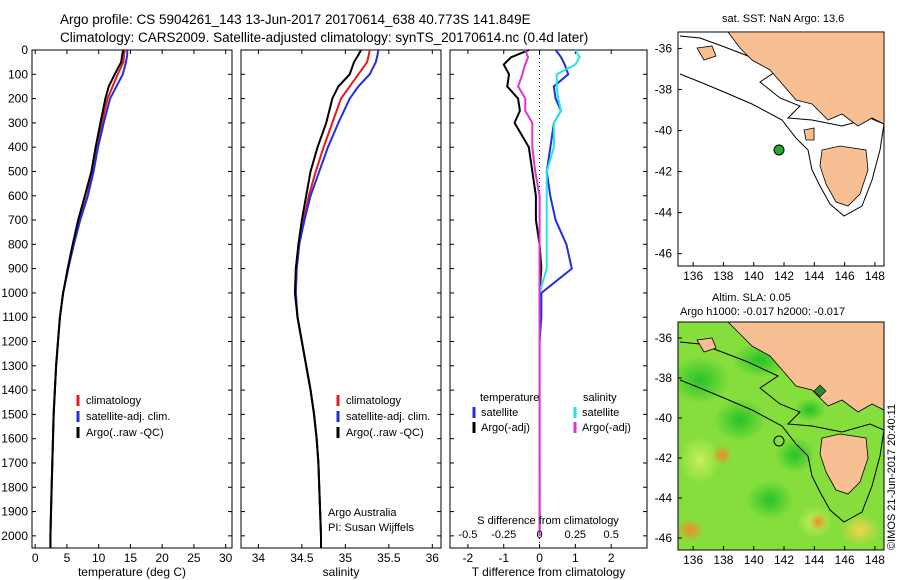 This screenshot has height=580, width=900. I want to click on y-tick-label: 200, so click(18, 99).